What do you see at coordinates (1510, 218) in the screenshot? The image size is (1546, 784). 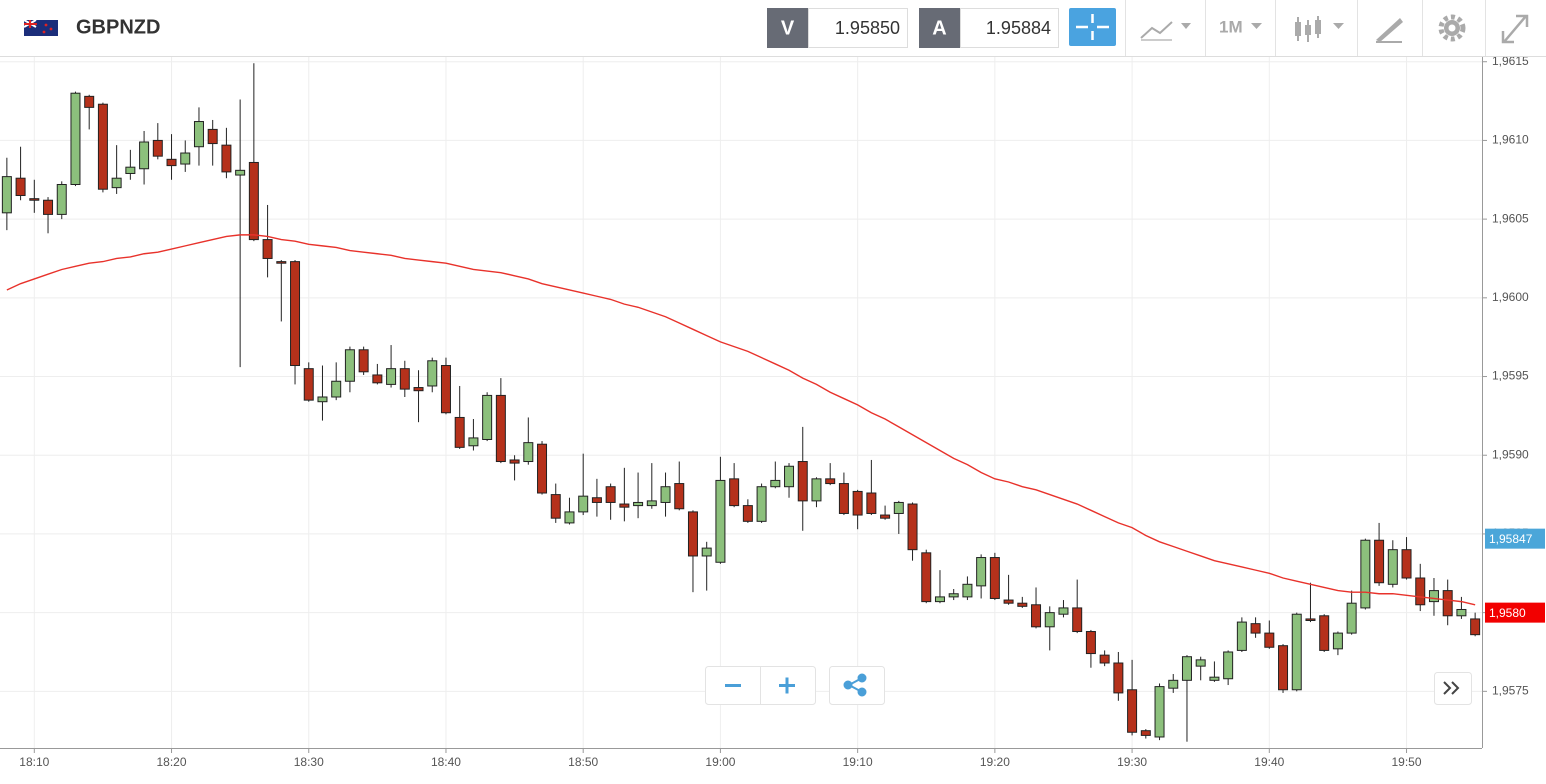 I see `y-tick-label: 1,9605` at bounding box center [1510, 218].